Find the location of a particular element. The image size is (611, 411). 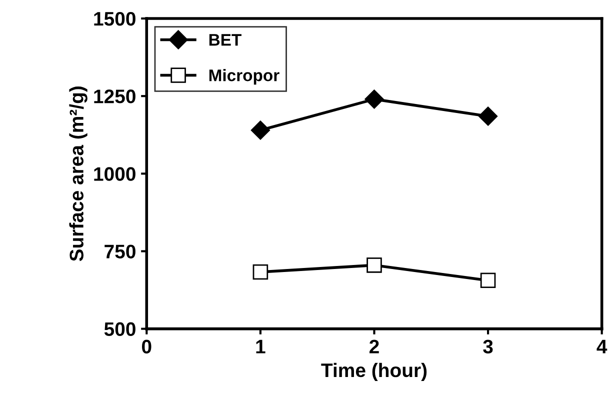

y-tick-label: 1250 is located at coordinates (115, 97).